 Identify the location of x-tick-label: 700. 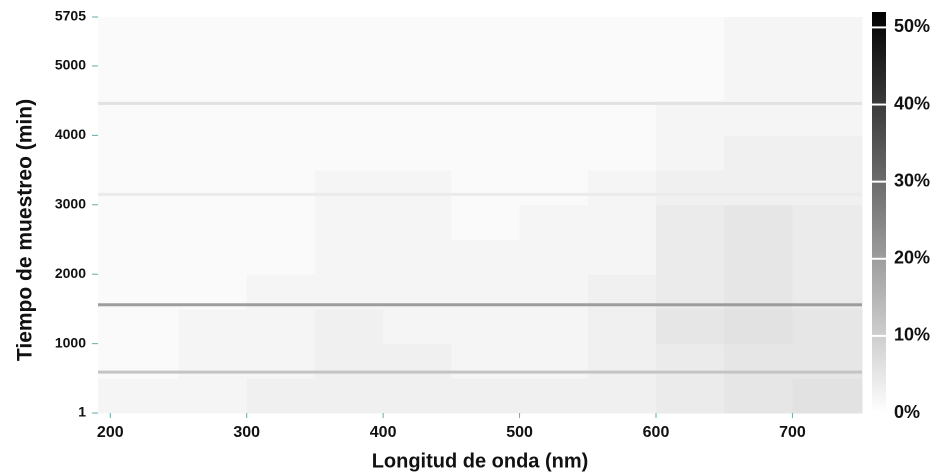
(792, 432).